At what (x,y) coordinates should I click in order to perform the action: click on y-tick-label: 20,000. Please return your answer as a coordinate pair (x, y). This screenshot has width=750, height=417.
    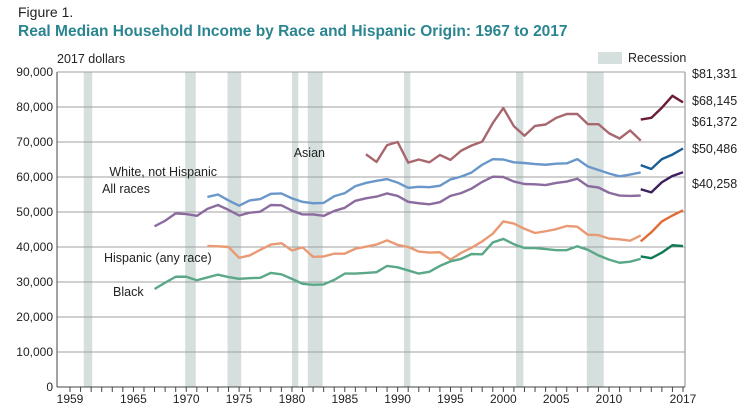
    Looking at the image, I should click on (34, 317).